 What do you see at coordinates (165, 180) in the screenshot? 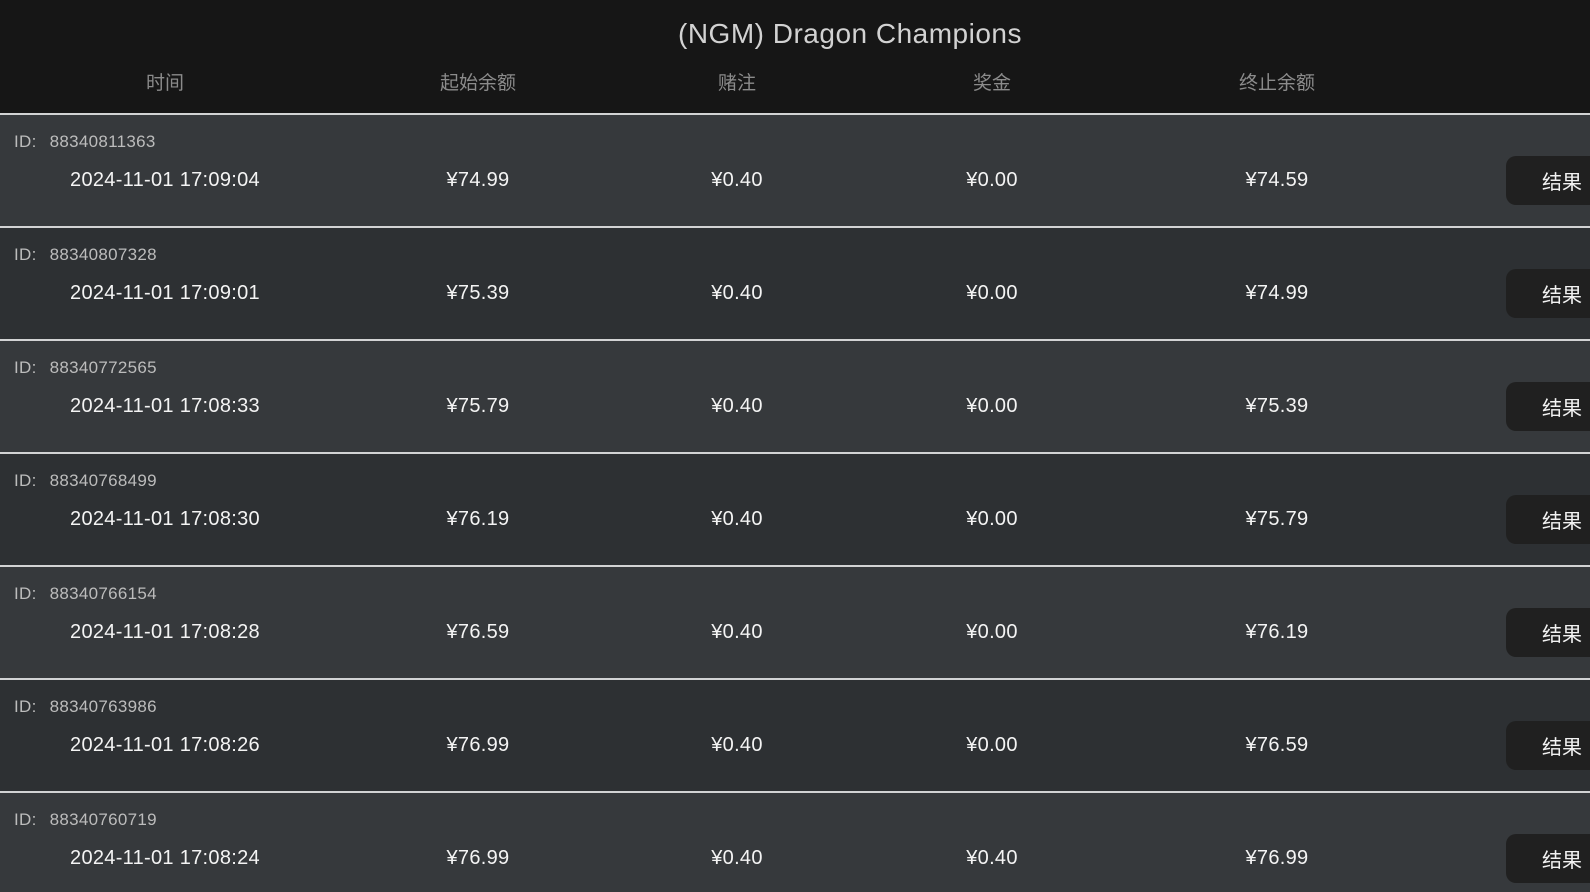
I see `bet-time: 2024-11-01 17:09:04` at bounding box center [165, 180].